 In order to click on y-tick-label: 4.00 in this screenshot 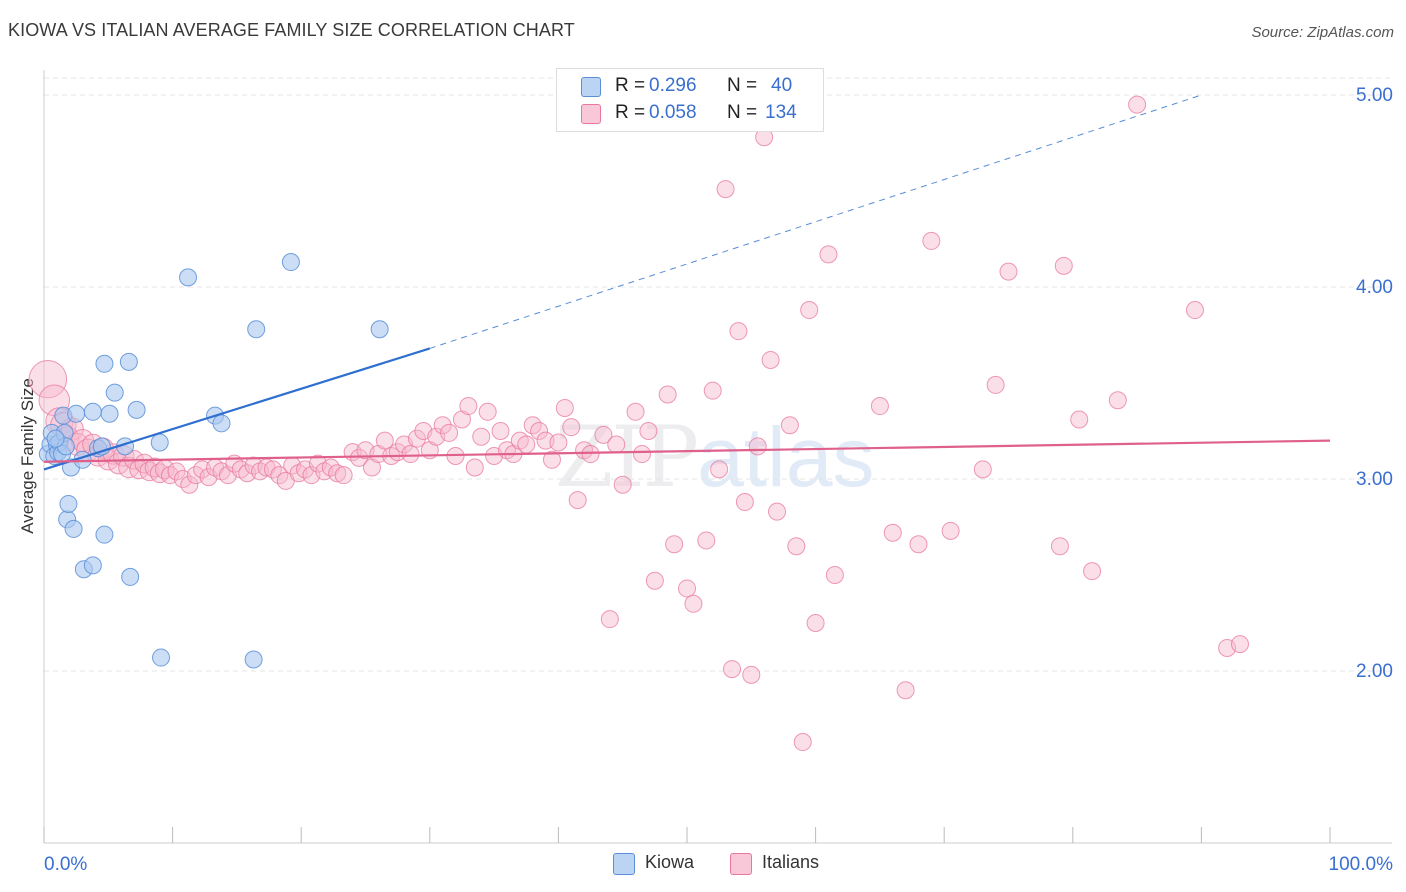, I will do `click(1374, 287)`.